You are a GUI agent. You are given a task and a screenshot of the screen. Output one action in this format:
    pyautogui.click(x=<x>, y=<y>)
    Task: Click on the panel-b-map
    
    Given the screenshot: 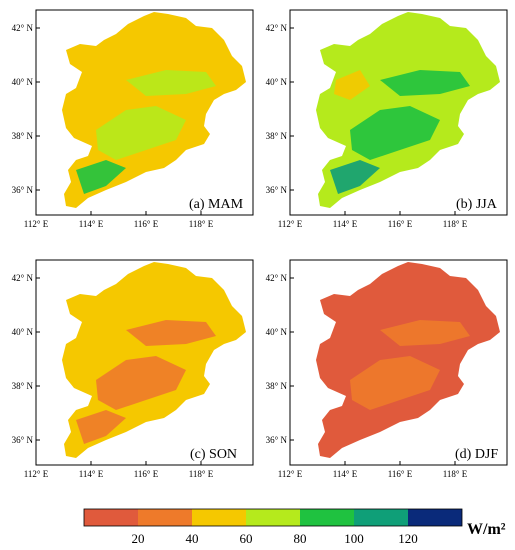 What is the action you would take?
    pyautogui.click(x=408, y=110)
    